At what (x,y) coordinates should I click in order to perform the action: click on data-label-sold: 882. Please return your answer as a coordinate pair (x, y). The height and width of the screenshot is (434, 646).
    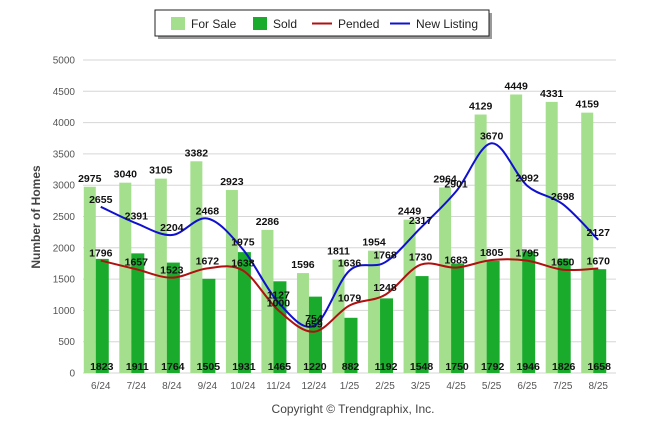
    Looking at the image, I should click on (351, 367).